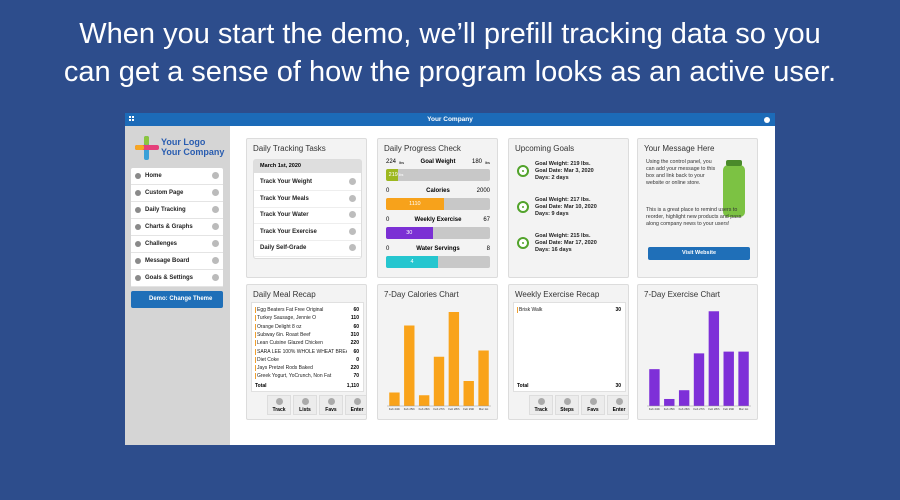 This screenshot has height=500, width=900. I want to click on card-title: Daily Meal Recap, so click(284, 294).